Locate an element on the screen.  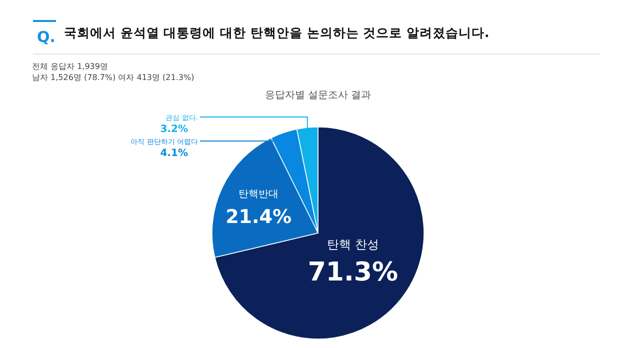
data-label: 4.1% is located at coordinates (174, 153).